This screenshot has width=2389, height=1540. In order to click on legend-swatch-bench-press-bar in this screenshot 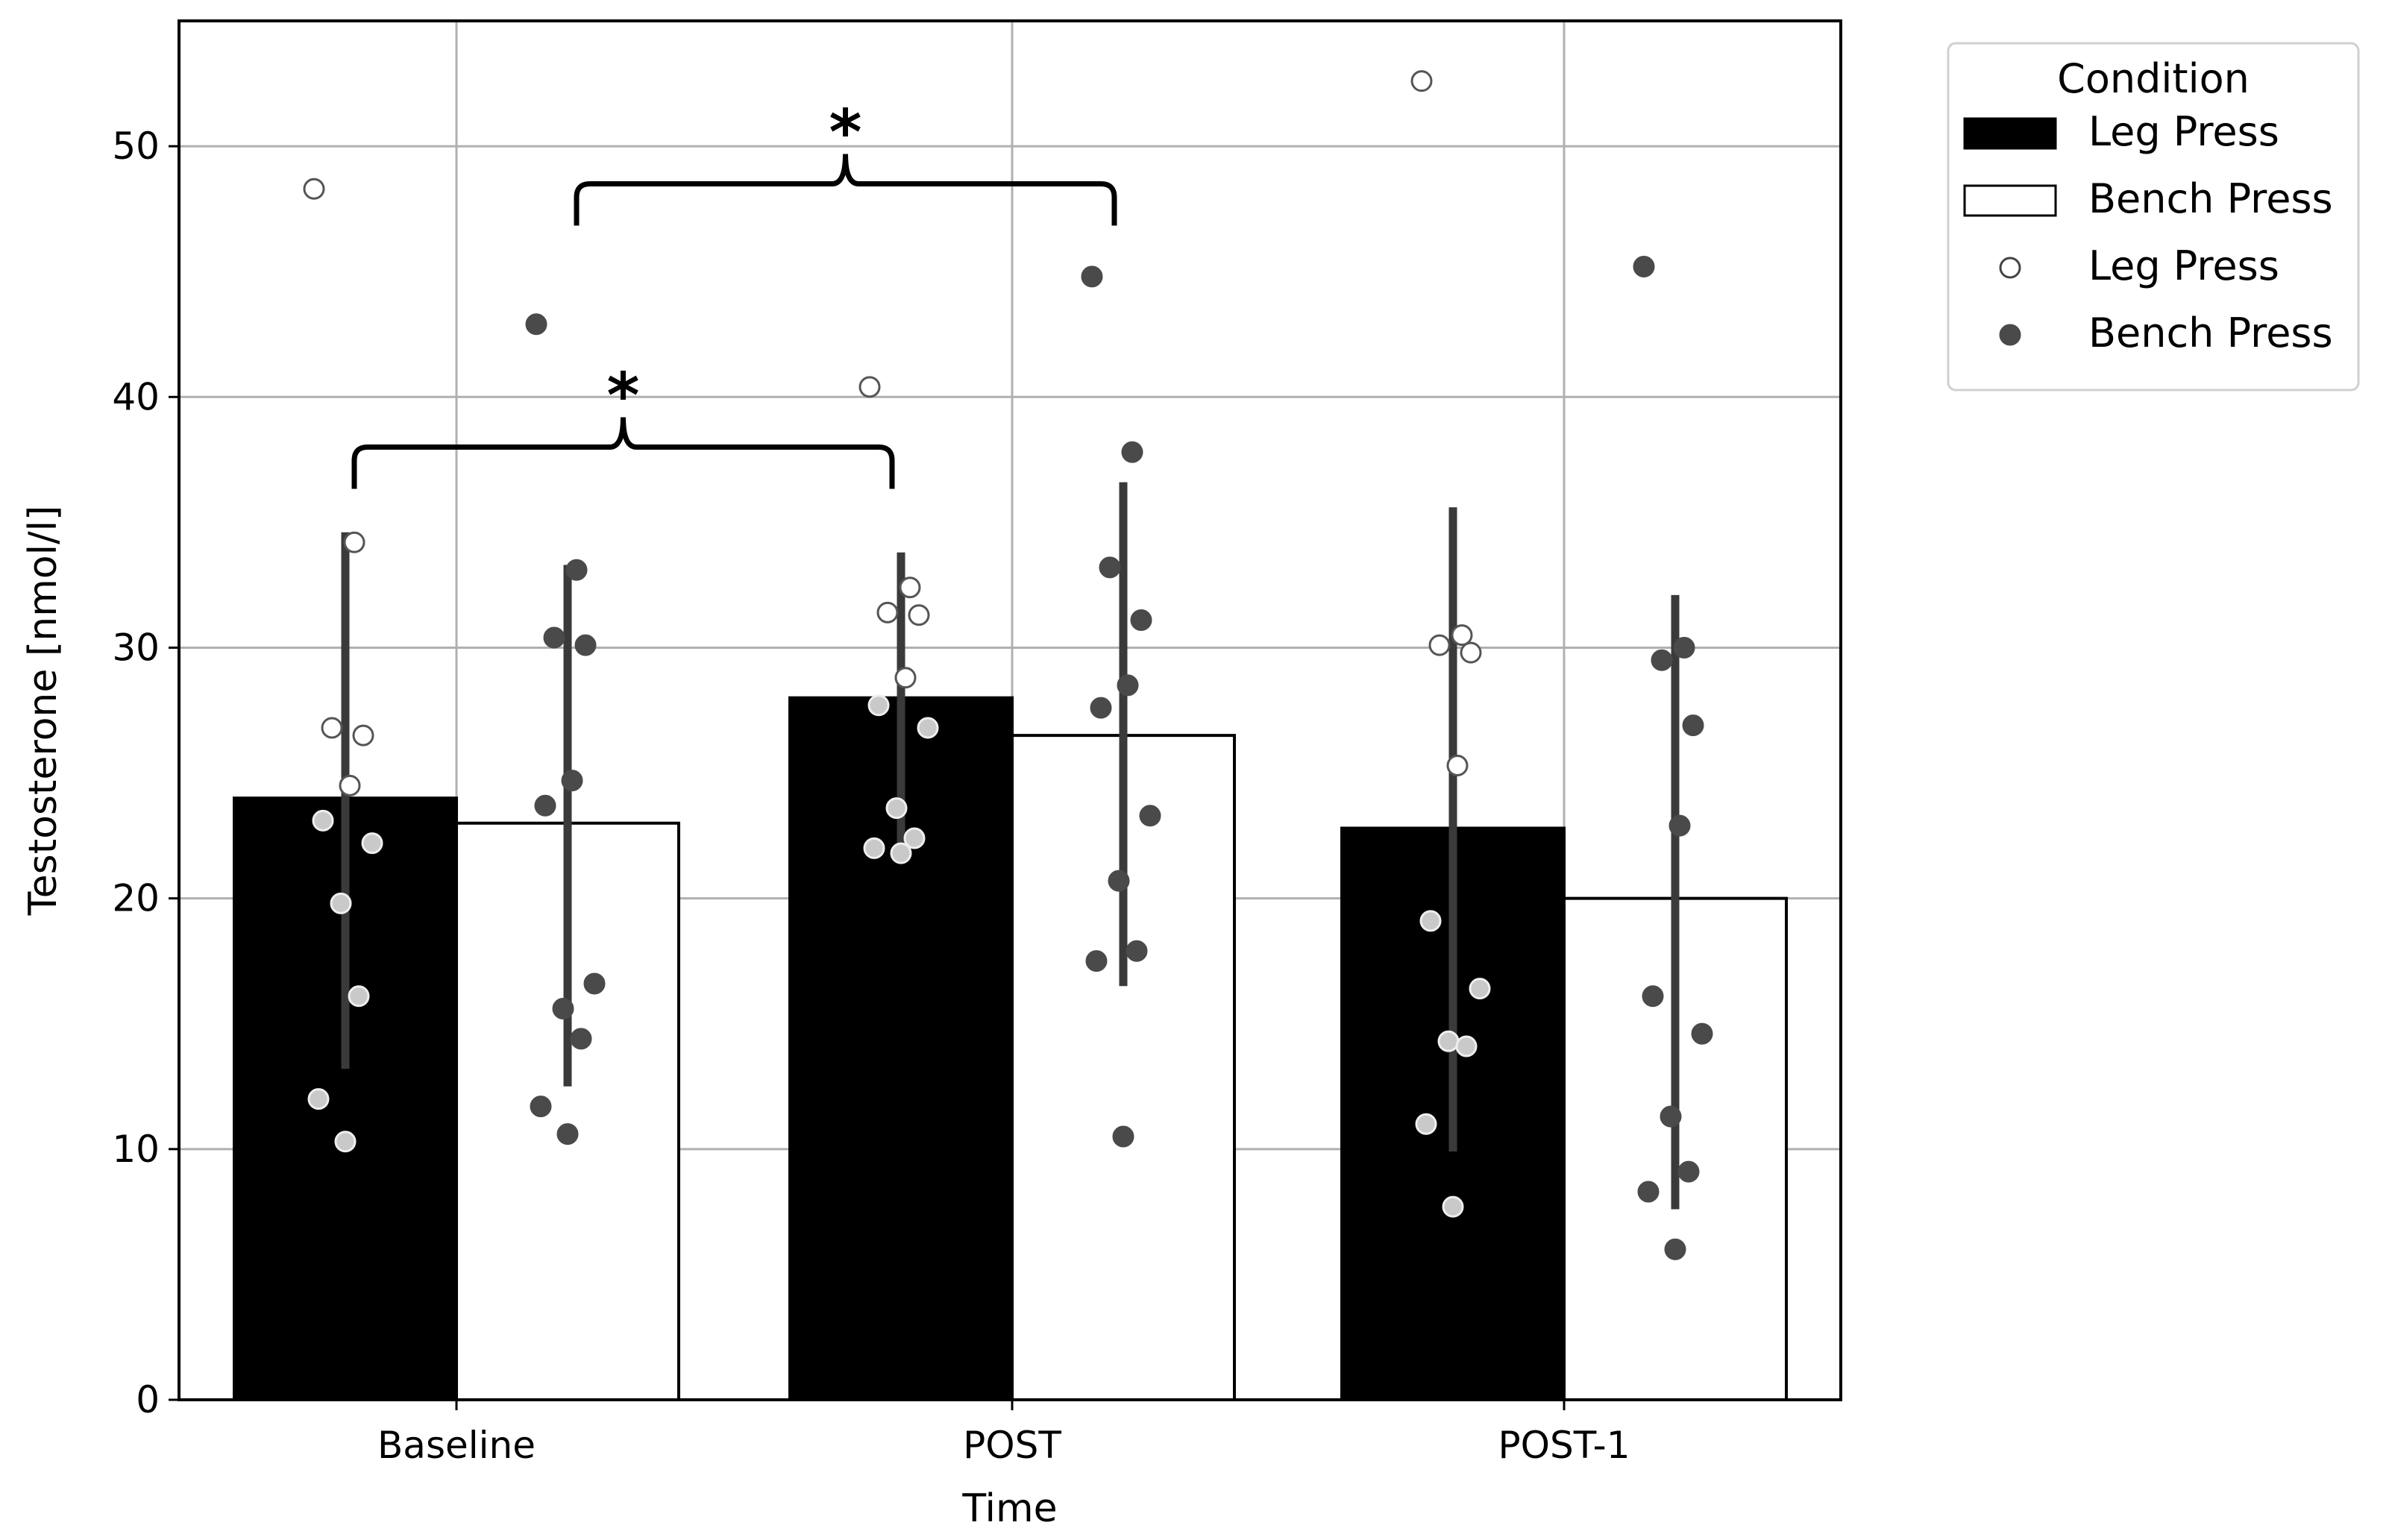, I will do `click(2010, 200)`.